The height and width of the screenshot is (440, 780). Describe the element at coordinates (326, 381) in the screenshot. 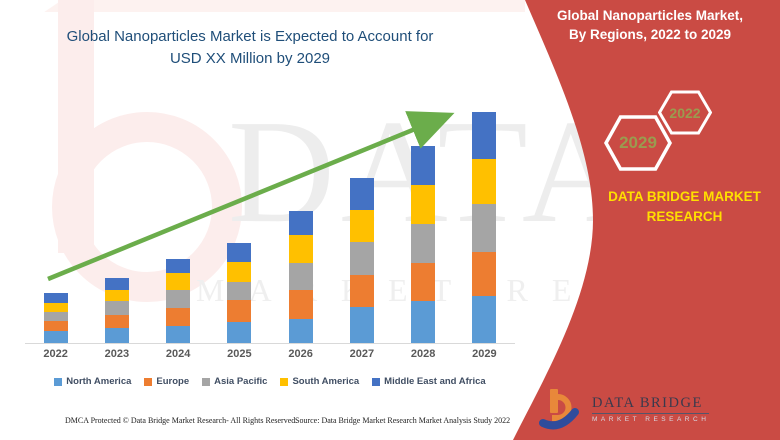

I see `legend-label: South America` at that location.